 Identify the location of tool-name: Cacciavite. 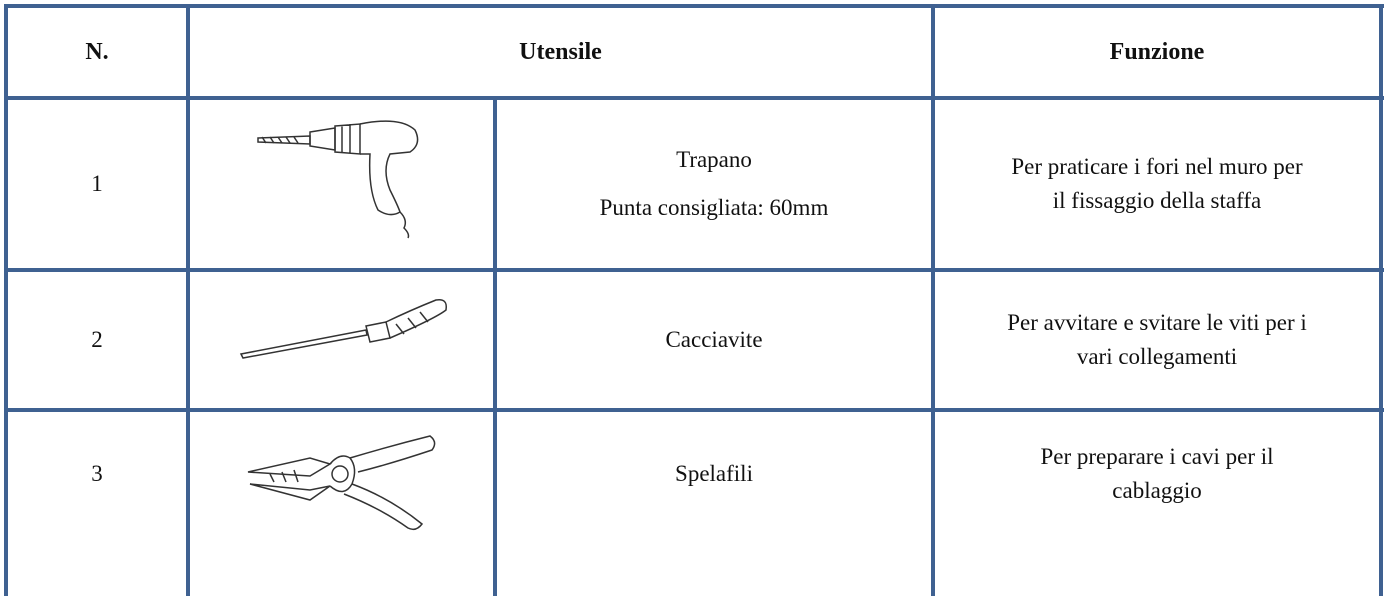
(714, 340).